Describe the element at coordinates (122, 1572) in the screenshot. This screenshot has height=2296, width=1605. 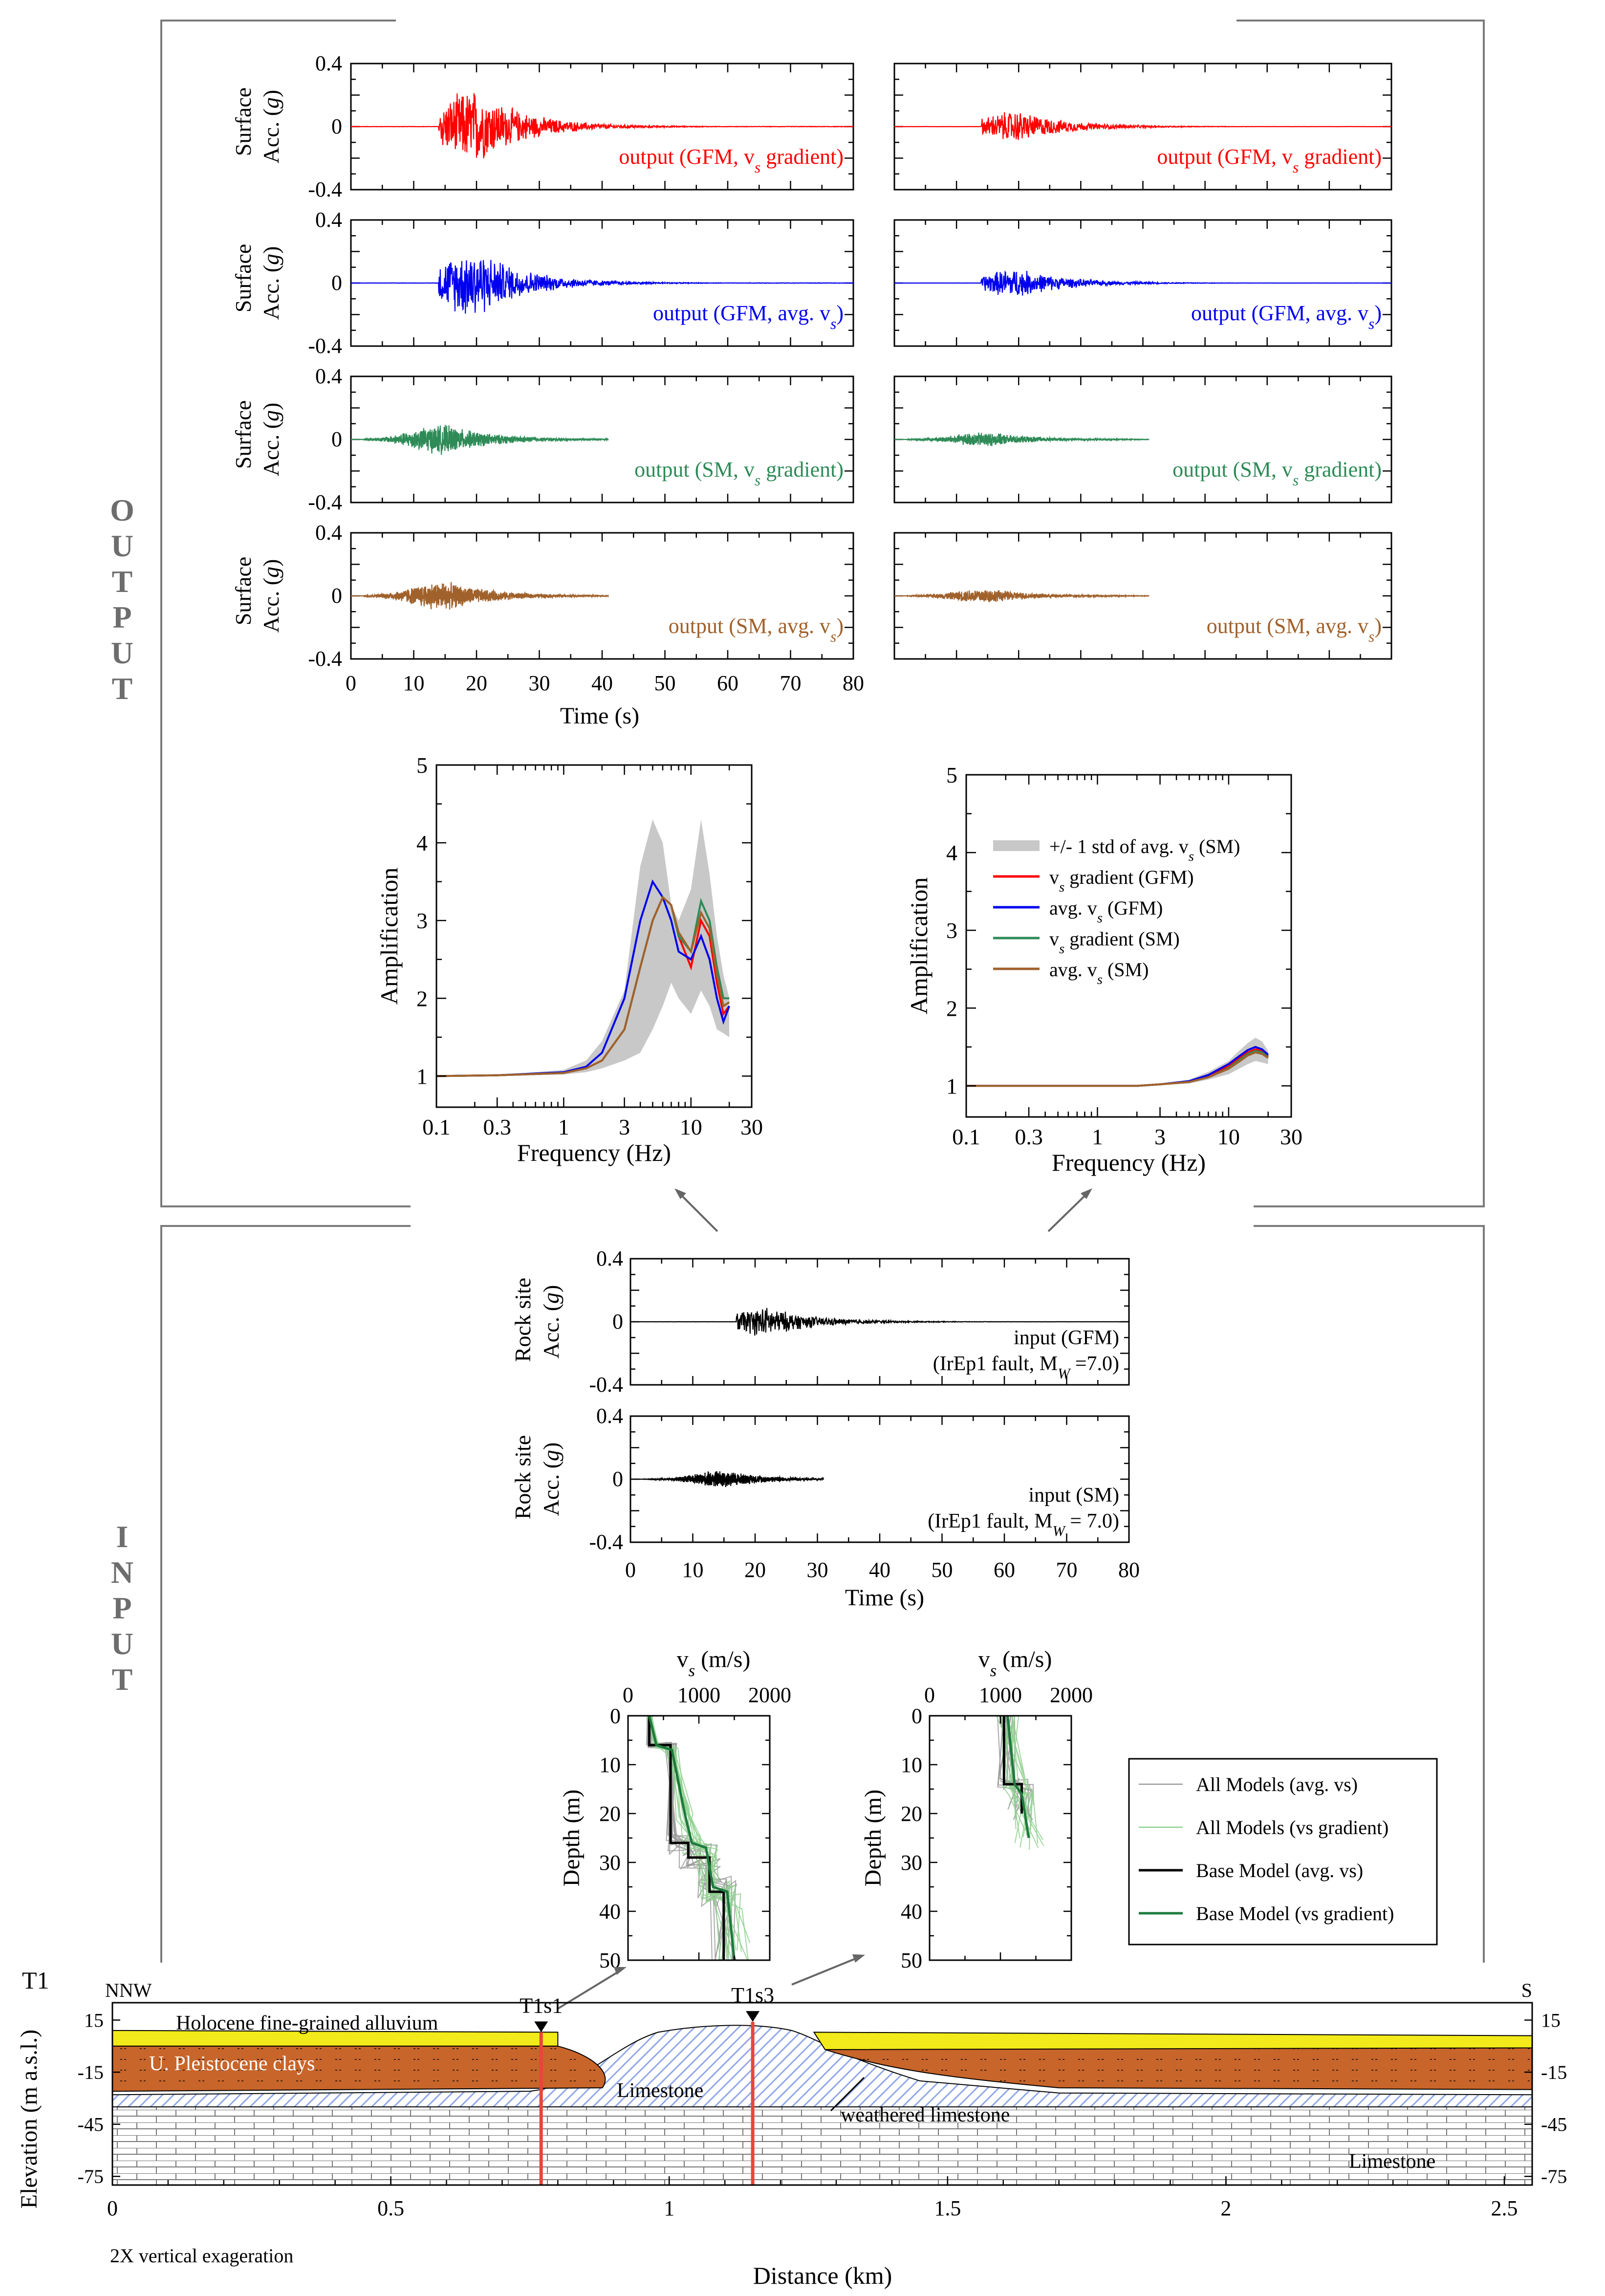
I see `input-letter: N` at that location.